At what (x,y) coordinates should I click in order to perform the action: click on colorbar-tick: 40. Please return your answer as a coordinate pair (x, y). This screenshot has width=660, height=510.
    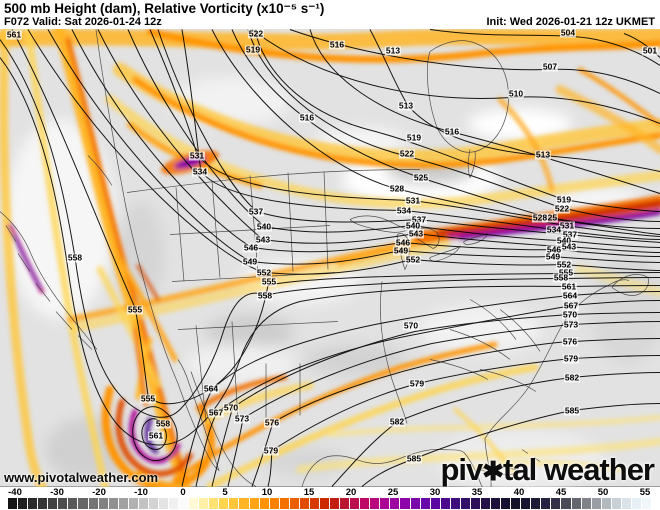
    Looking at the image, I should click on (519, 492).